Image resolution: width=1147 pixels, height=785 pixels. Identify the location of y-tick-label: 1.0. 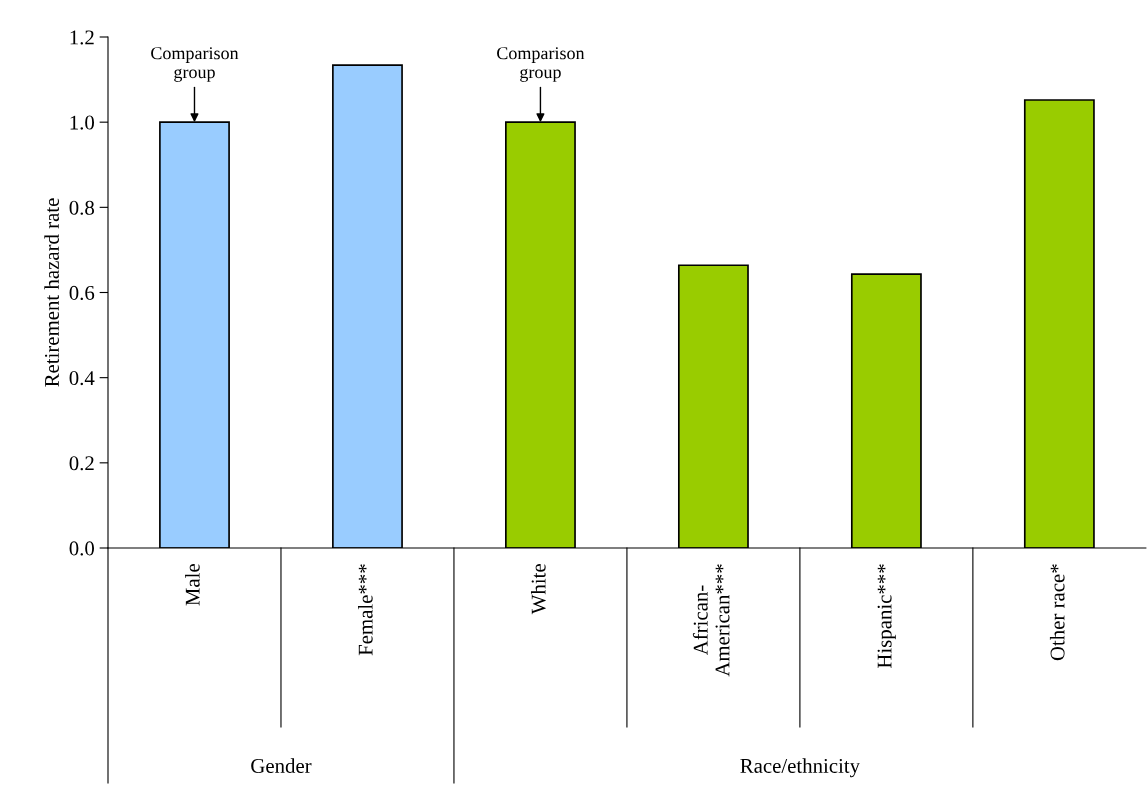
(82, 122).